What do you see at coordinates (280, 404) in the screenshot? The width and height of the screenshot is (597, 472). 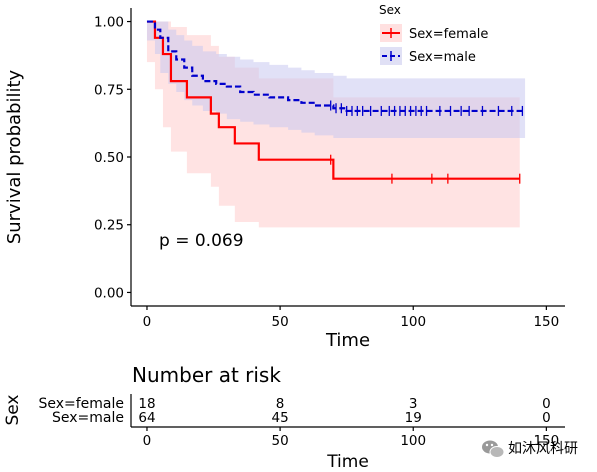 I see `risk-count-female: 8` at bounding box center [280, 404].